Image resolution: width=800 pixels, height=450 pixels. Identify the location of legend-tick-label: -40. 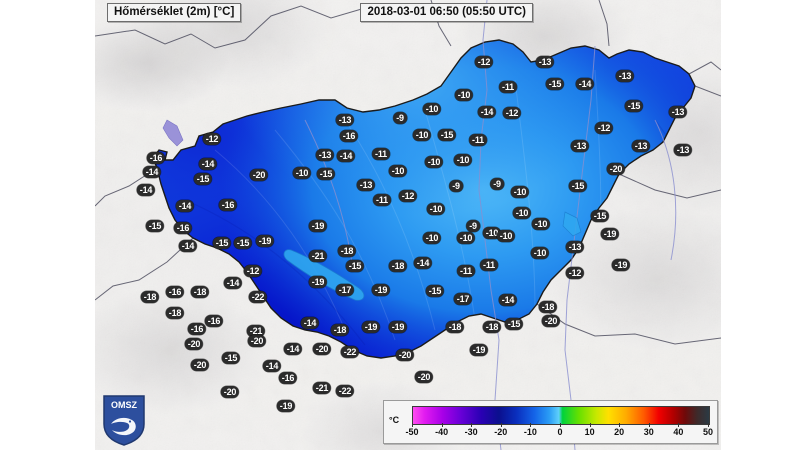
(442, 432).